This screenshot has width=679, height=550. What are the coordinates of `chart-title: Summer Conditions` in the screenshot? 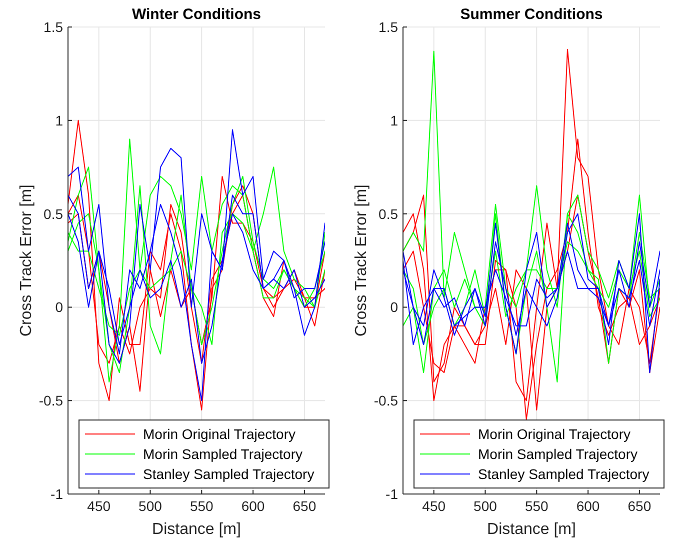 It's located at (531, 14).